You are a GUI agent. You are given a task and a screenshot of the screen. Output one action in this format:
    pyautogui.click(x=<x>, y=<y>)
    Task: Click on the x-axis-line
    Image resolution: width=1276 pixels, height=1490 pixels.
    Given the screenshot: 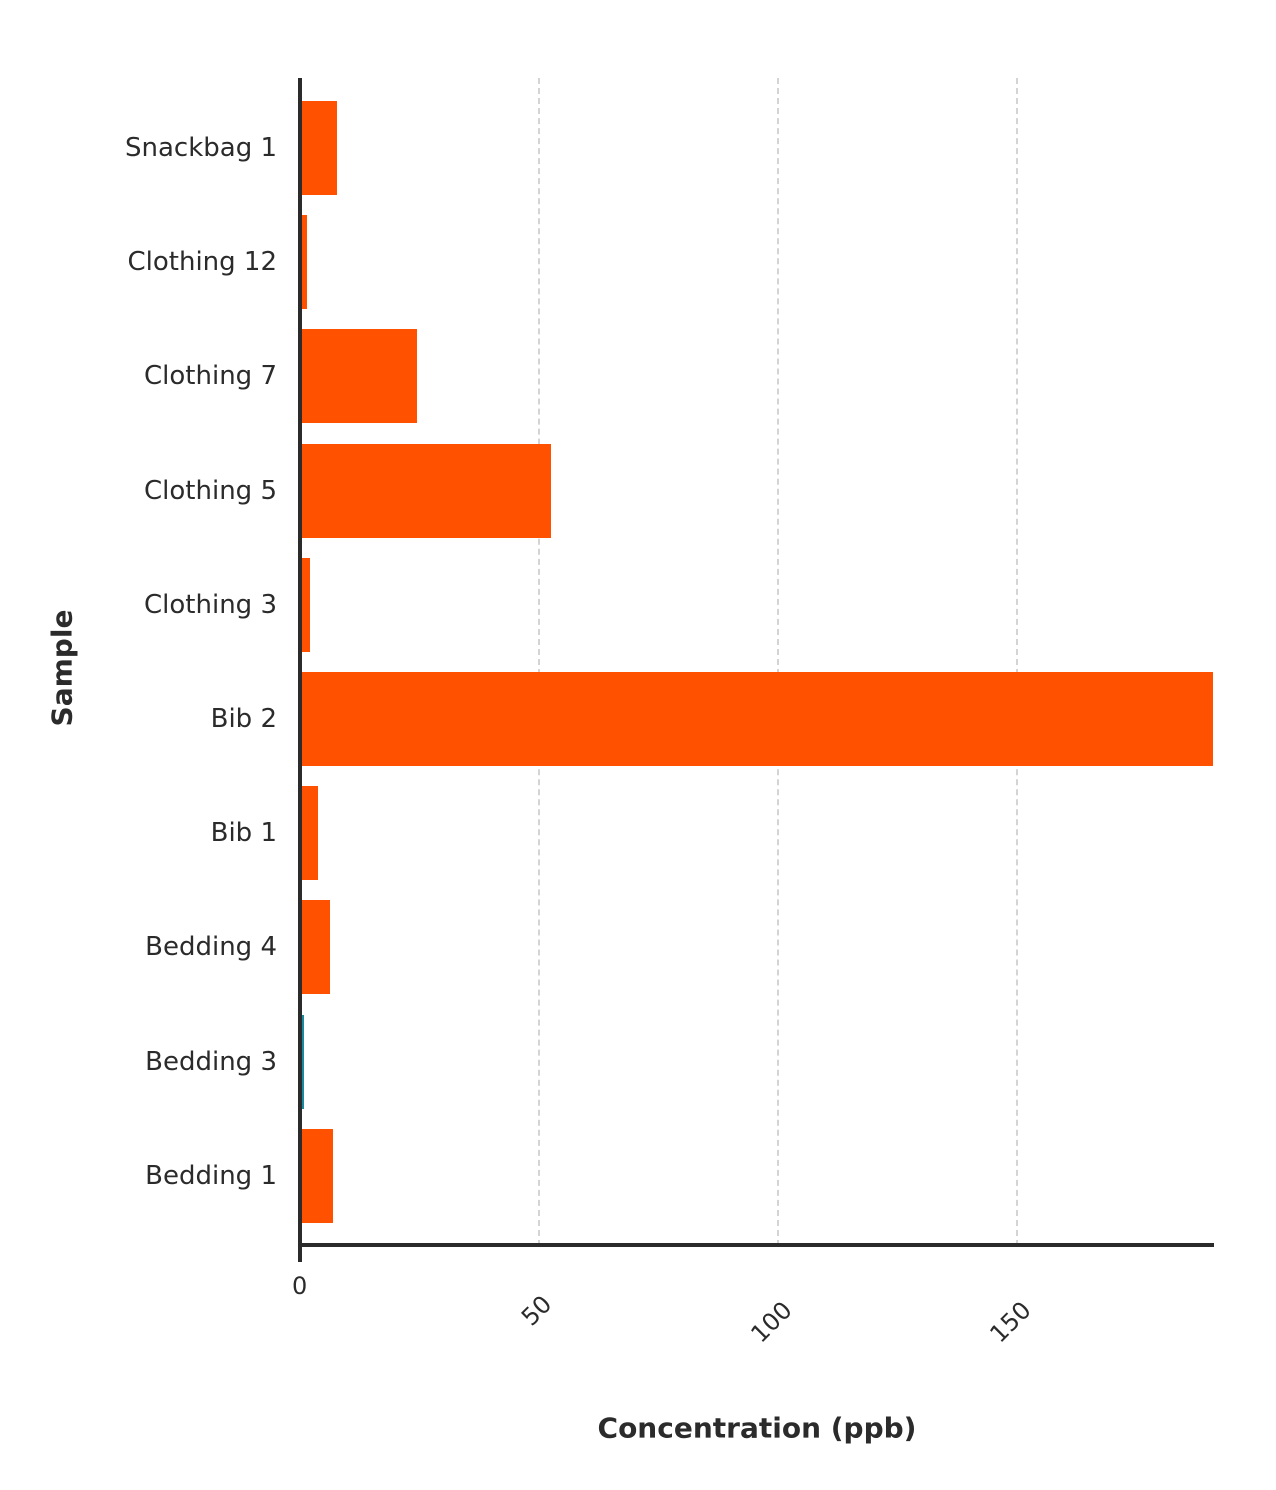 What is the action you would take?
    pyautogui.click(x=756, y=1245)
    